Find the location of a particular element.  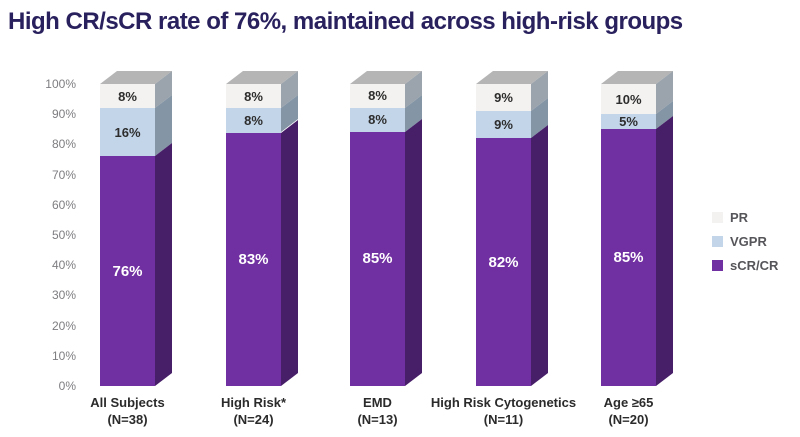

bar-segment: 10% is located at coordinates (637, 93).